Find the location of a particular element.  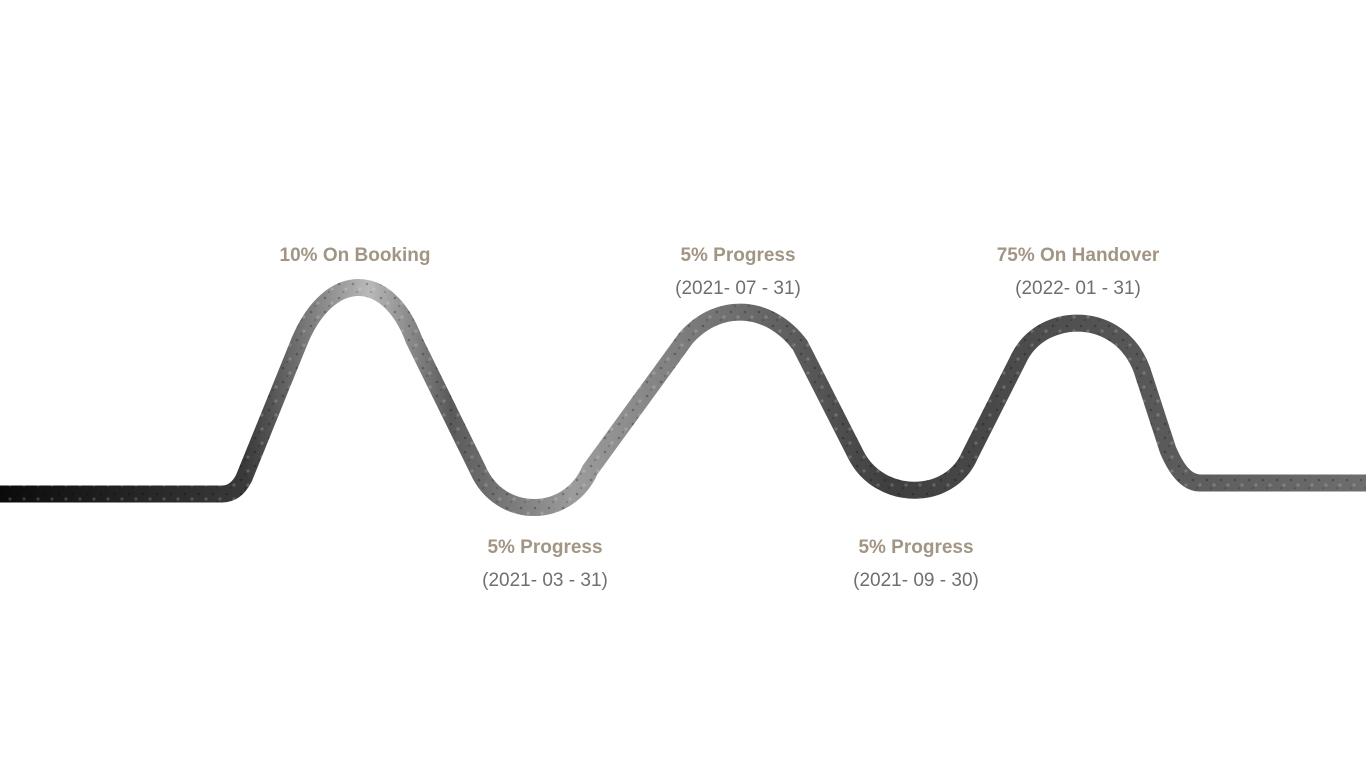

milestone-label: 10% On Booking is located at coordinates (355, 255).